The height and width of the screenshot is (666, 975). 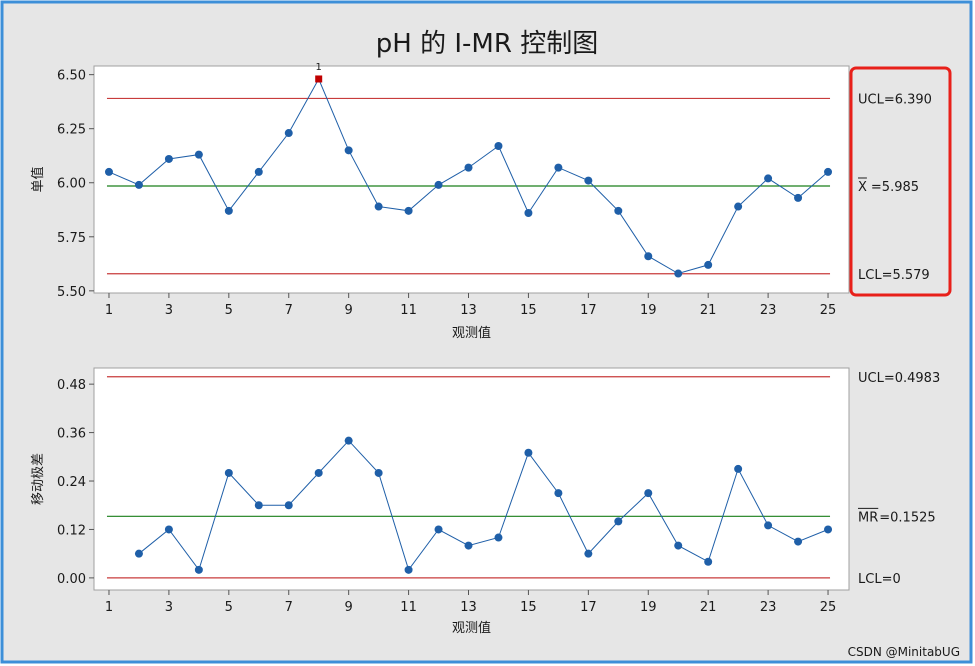 I want to click on flagged-point, so click(x=319, y=79).